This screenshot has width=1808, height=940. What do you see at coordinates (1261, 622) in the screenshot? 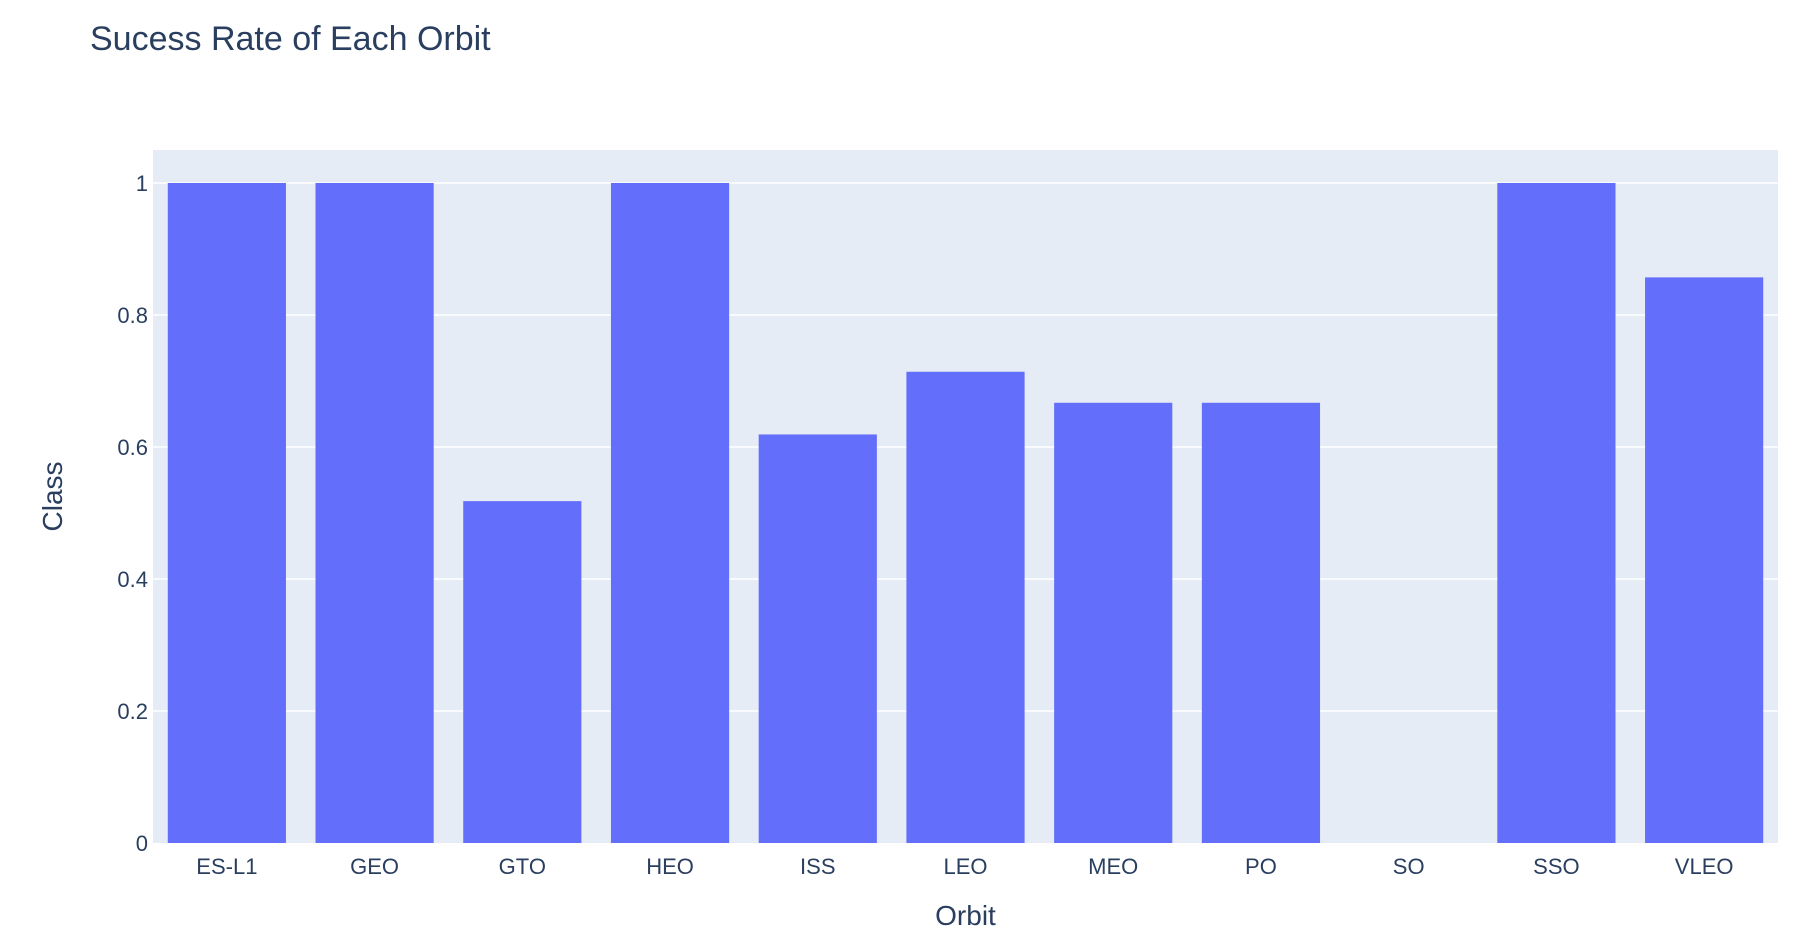
I see `bar-po` at bounding box center [1261, 622].